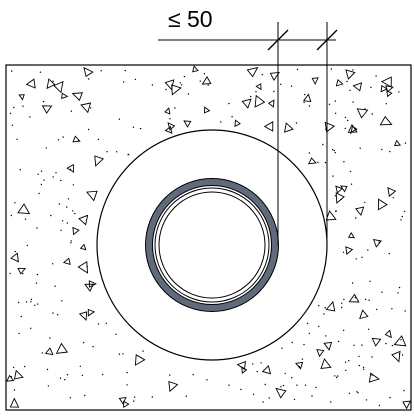  Describe the element at coordinates (327, 40) in the screenshot. I see `dimension-tick-right` at that location.